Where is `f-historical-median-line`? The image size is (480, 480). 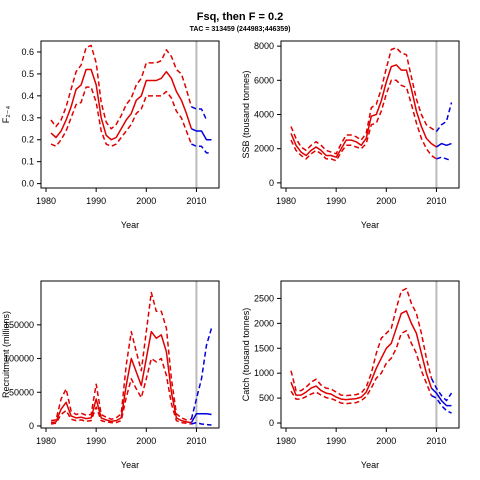
f-historical-median-line is located at coordinates (121, 104).